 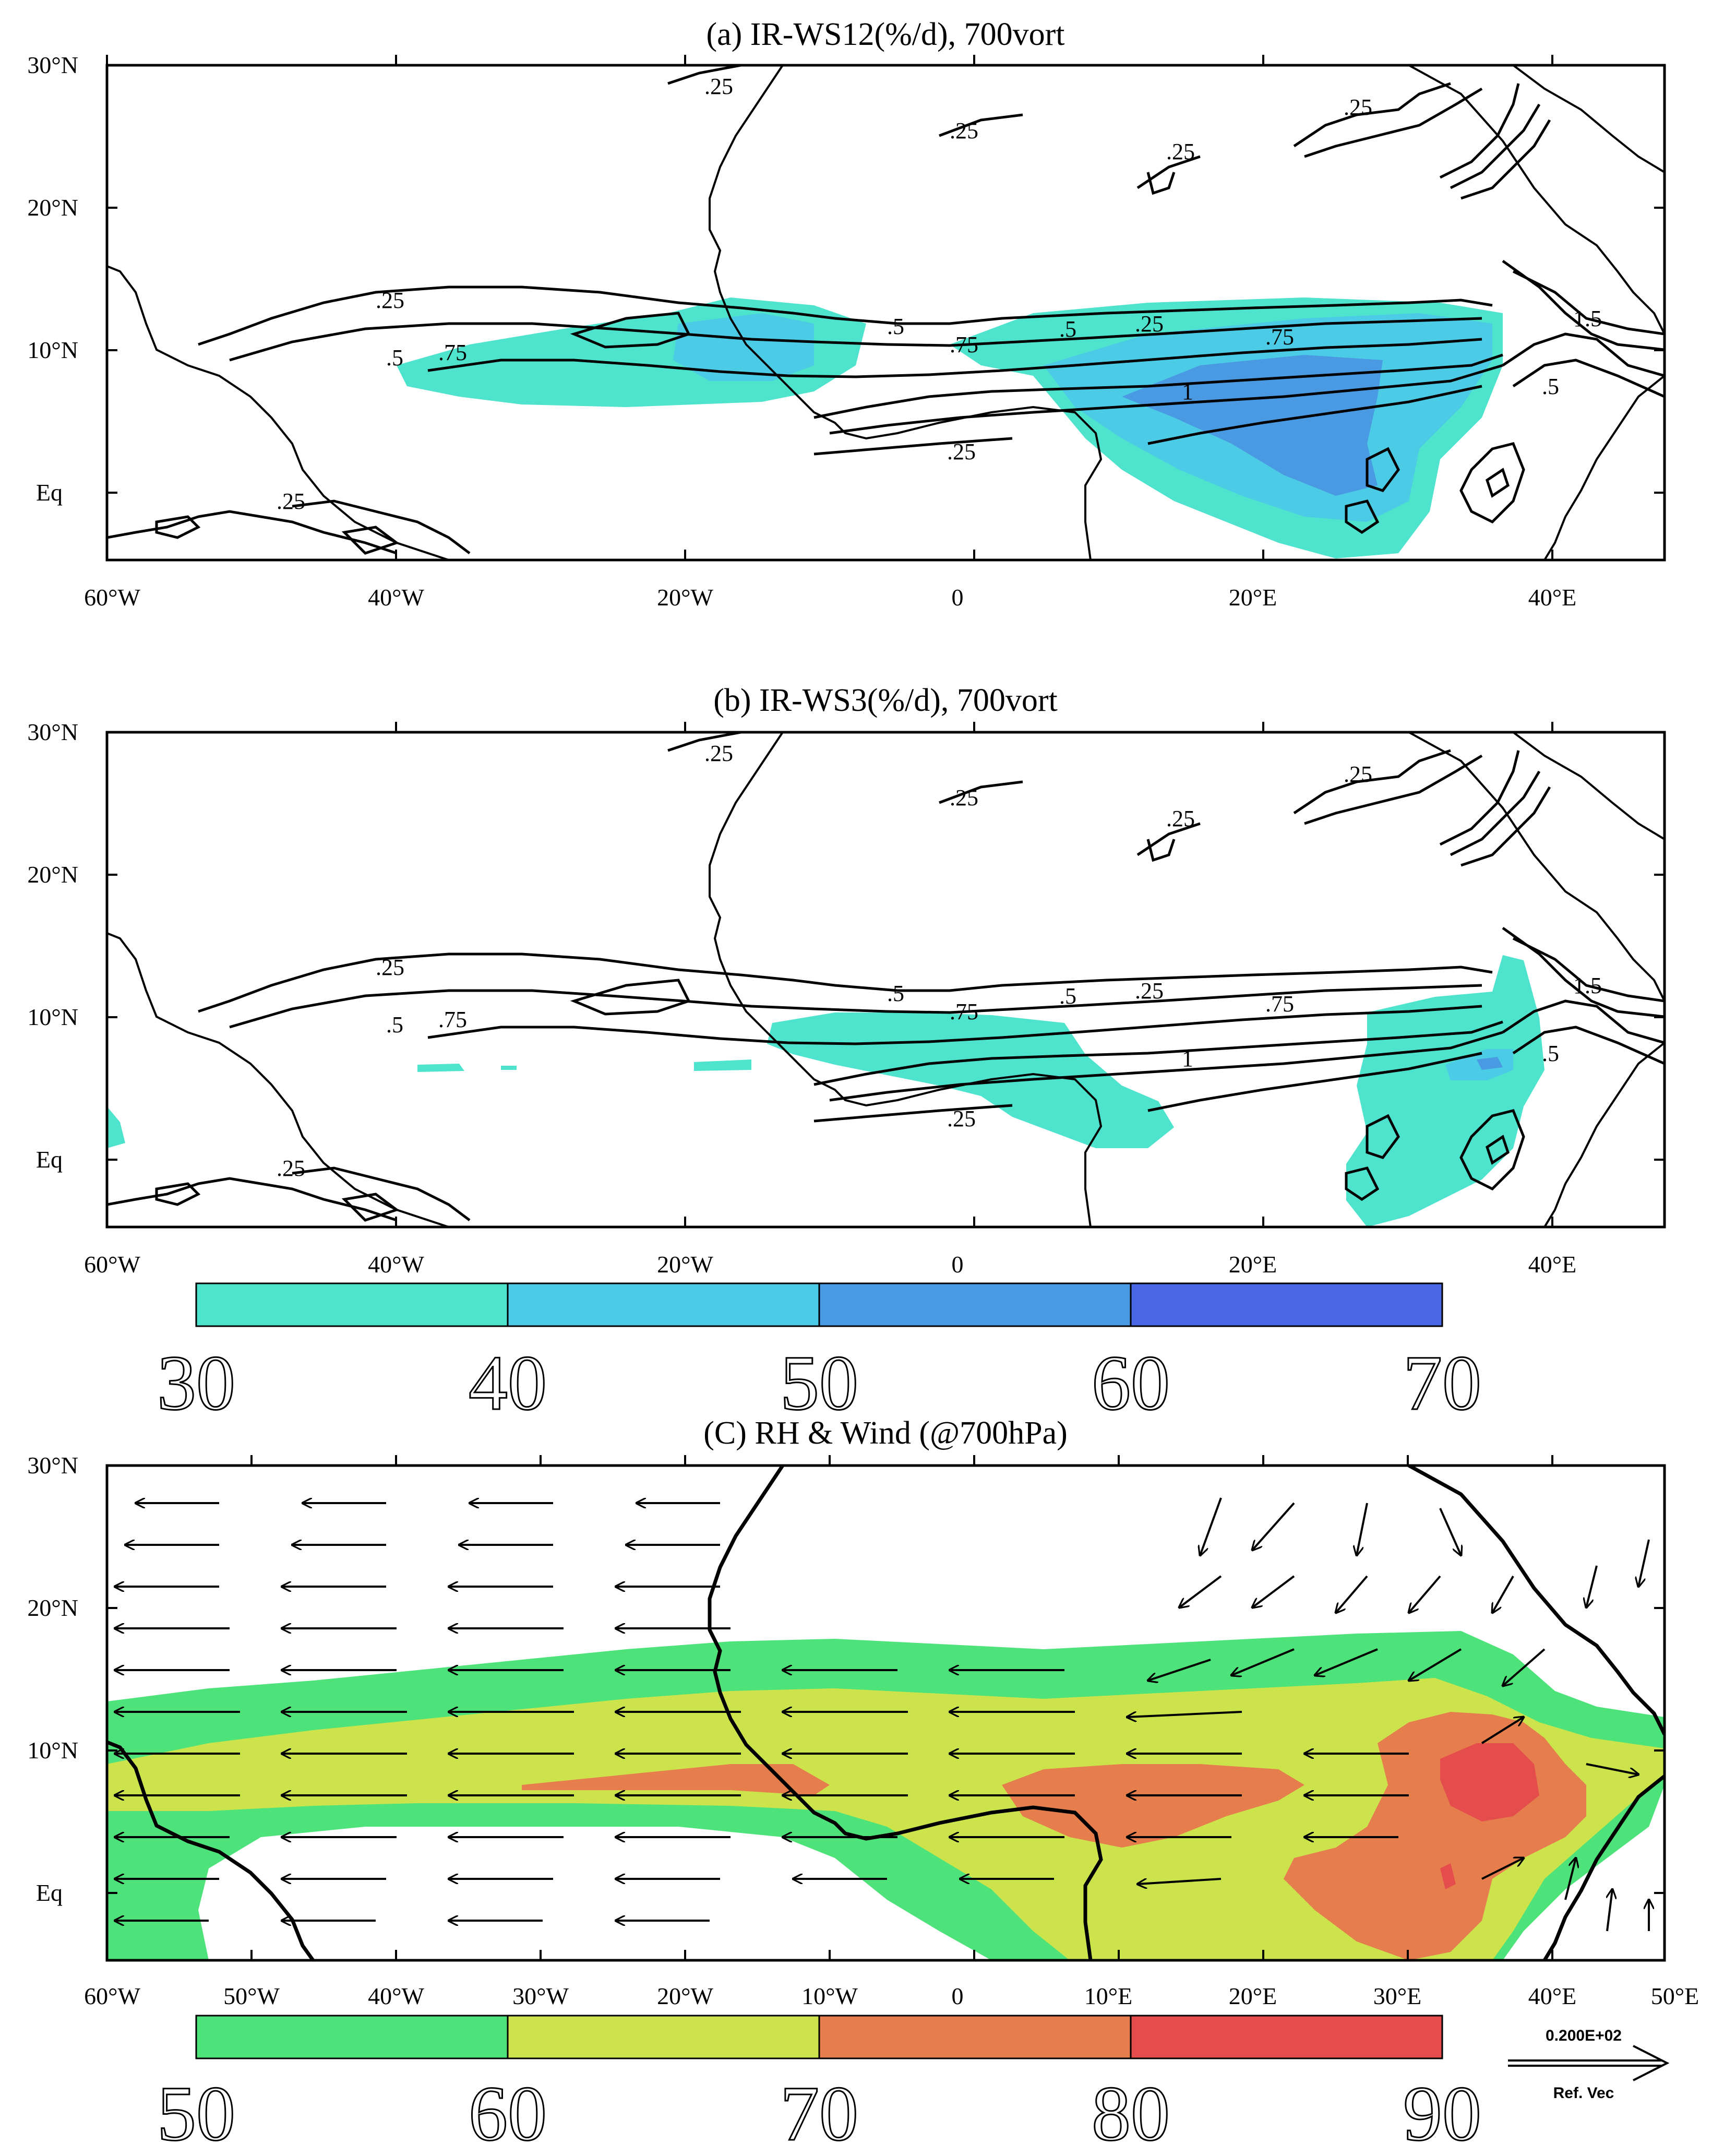 What do you see at coordinates (1131, 1383) in the screenshot?
I see `colorbar-1-label: 60` at bounding box center [1131, 1383].